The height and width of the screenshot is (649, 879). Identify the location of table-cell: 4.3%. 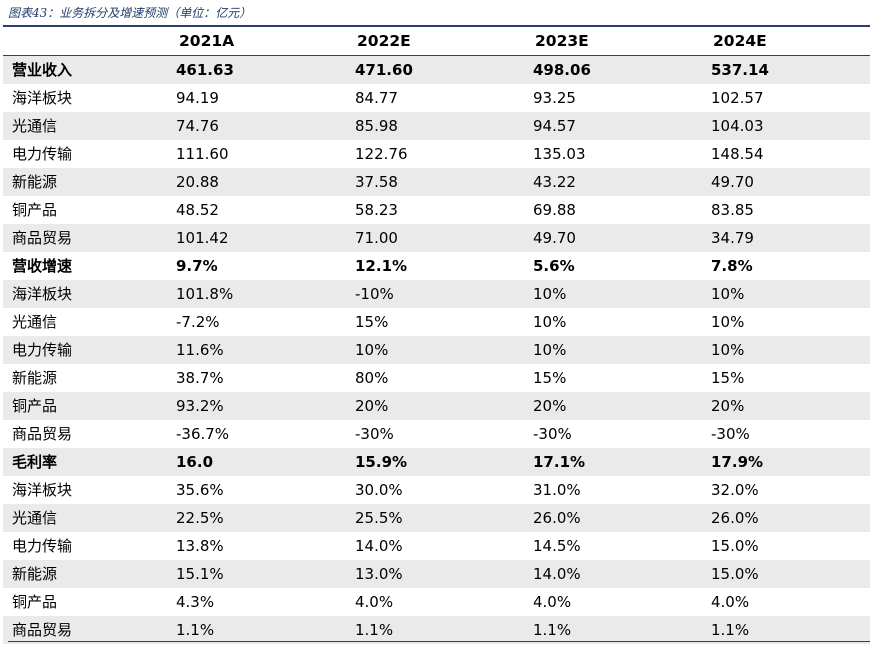
(195, 602).